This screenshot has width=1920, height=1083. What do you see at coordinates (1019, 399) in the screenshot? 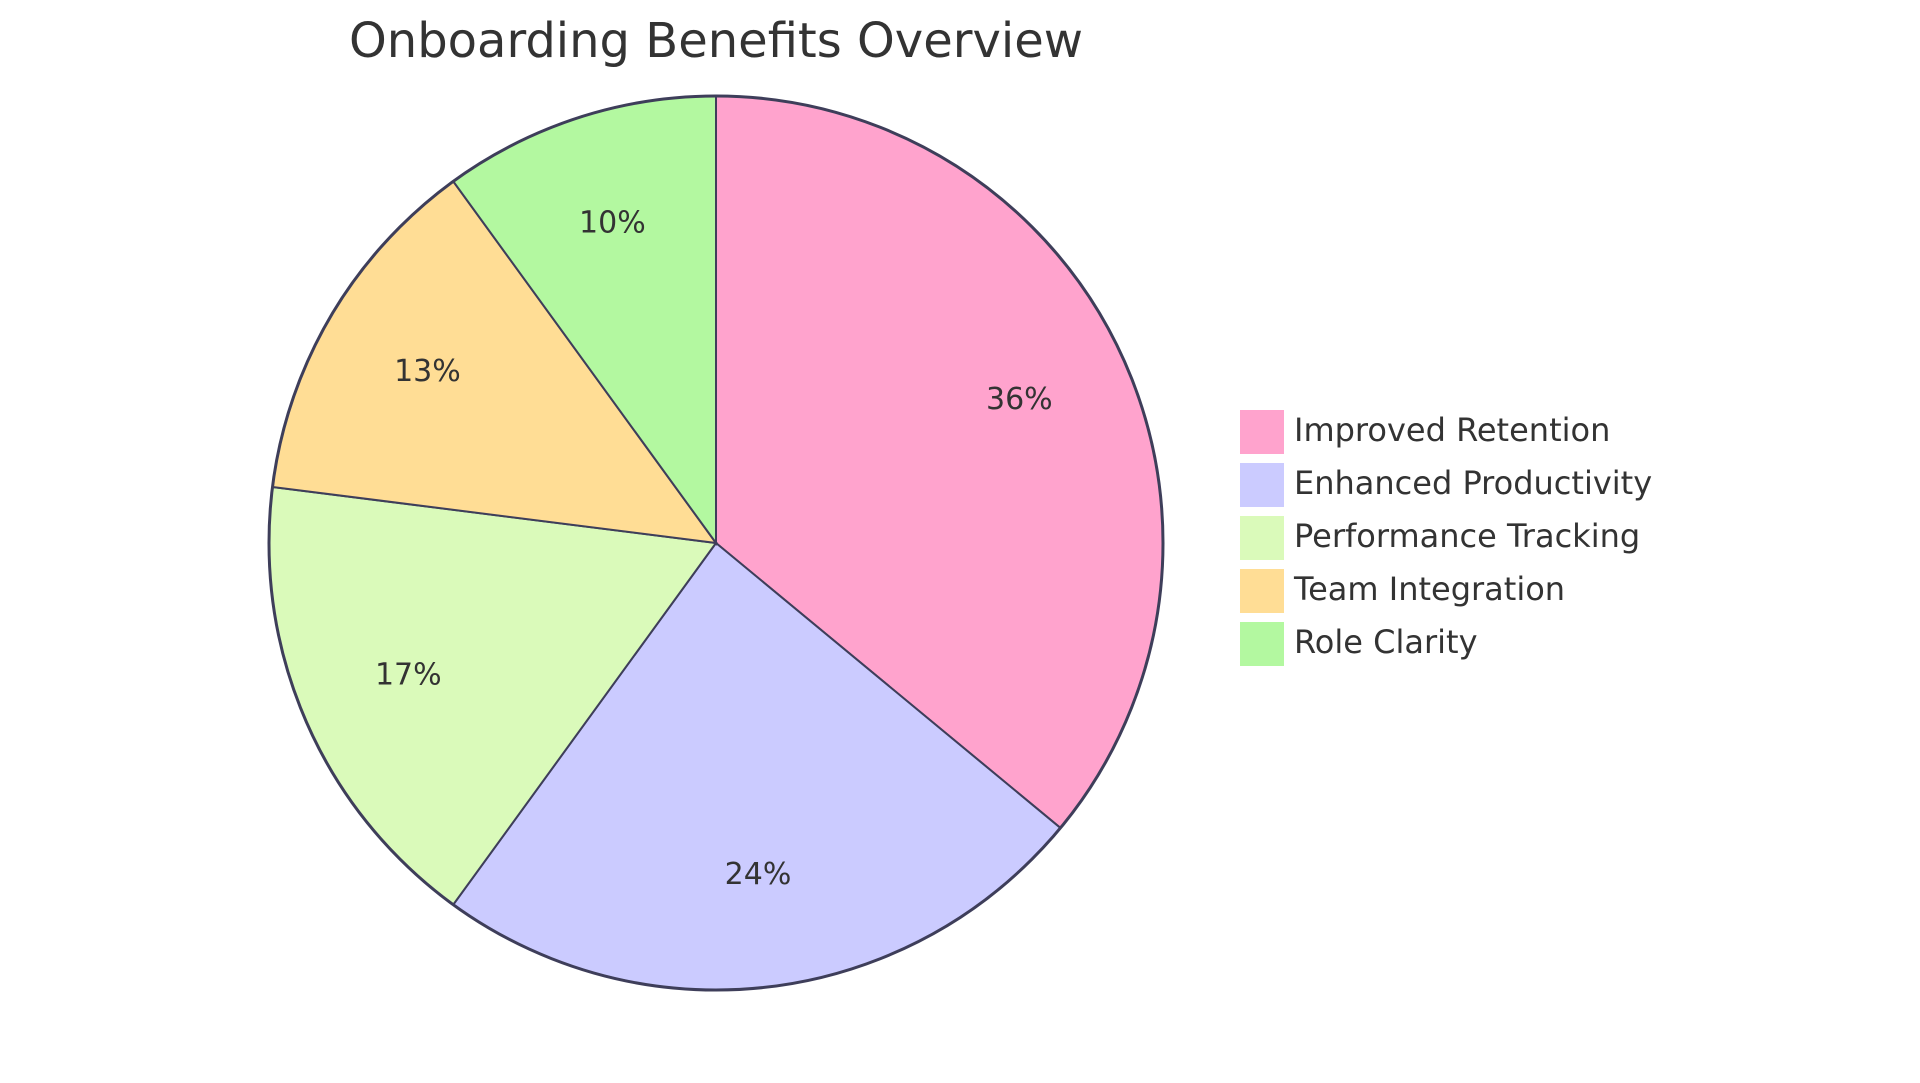
I see `slice-value-label-improved-retention: 36%` at bounding box center [1019, 399].